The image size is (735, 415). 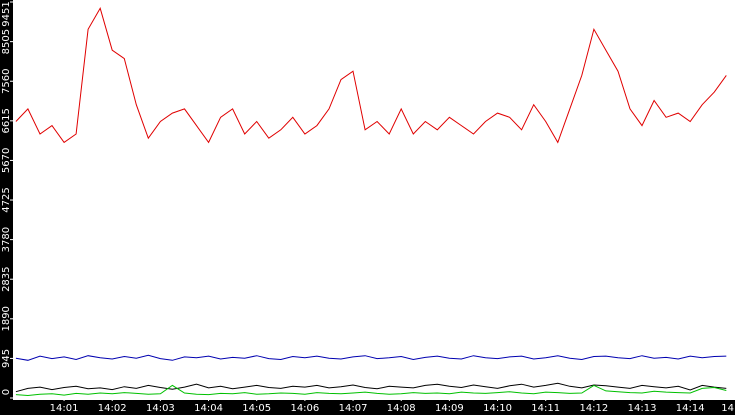 What do you see at coordinates (6, 81) in the screenshot?
I see `y-tick-label: 7560` at bounding box center [6, 81].